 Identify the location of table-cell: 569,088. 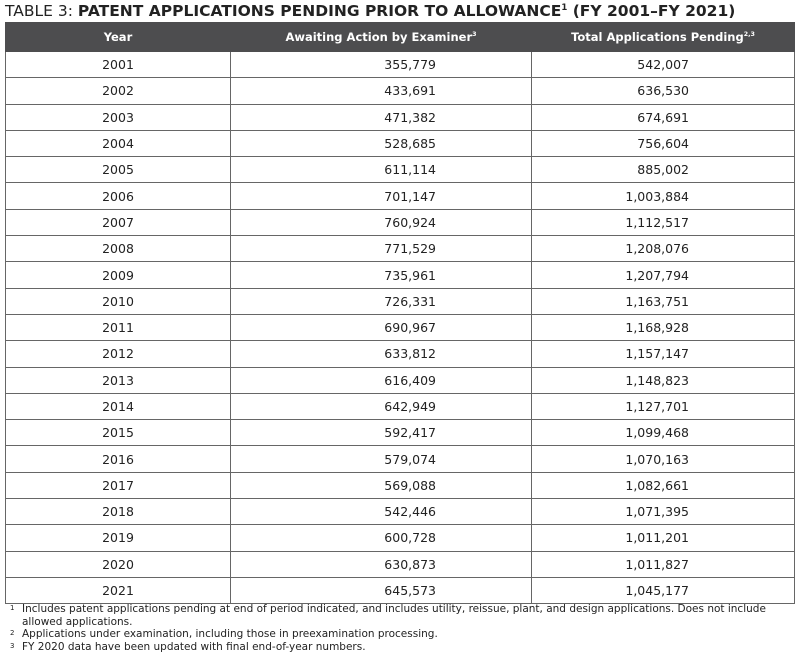
(381, 485).